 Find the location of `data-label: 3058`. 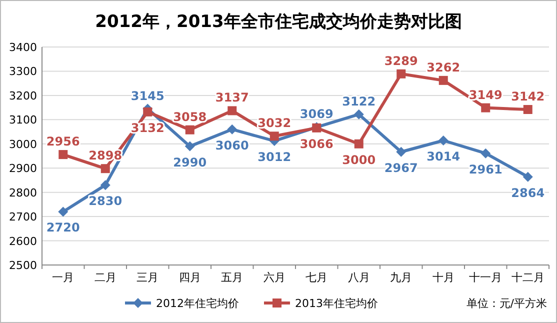

data-label: 3058 is located at coordinates (190, 117).